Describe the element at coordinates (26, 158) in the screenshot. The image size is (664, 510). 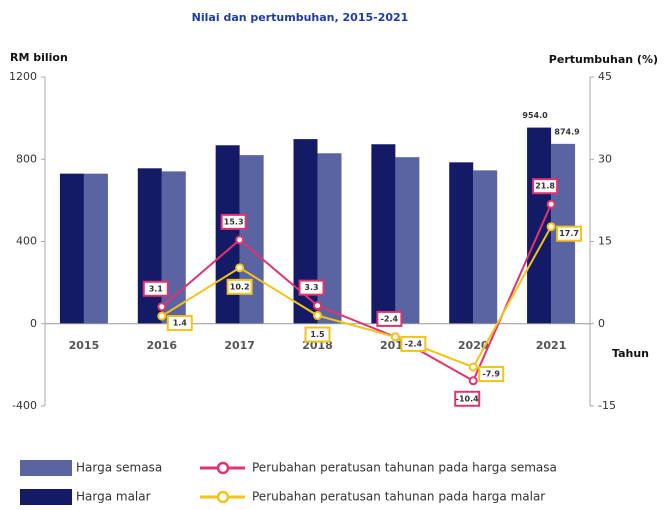
I see `y-tick-label: 800` at that location.